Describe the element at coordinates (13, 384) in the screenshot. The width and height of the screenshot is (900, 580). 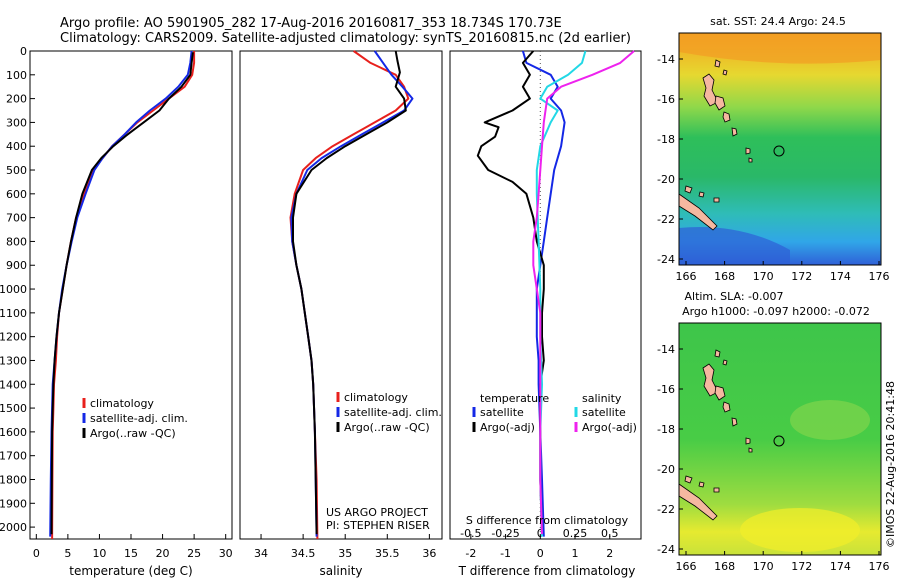
I see `depth-tick-label: 1400` at that location.